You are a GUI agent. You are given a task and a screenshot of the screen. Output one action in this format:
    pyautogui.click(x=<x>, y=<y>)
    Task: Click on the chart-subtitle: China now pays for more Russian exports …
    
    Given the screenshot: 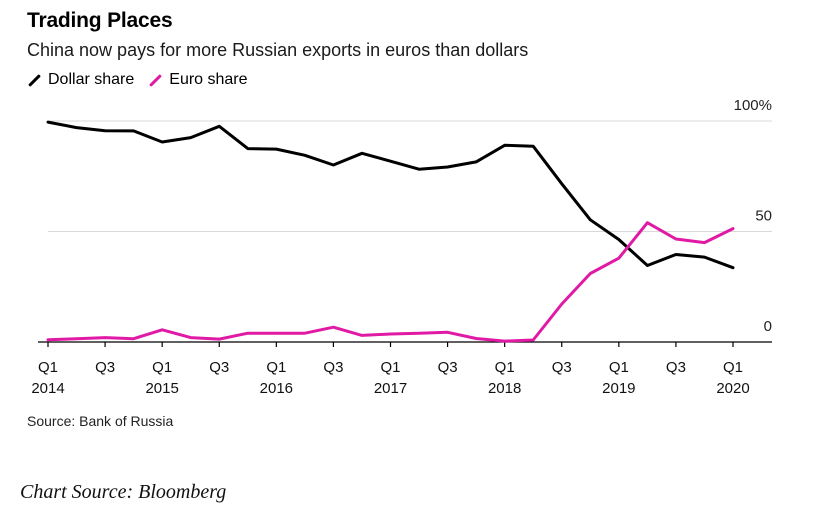 What is the action you would take?
    pyautogui.click(x=278, y=50)
    